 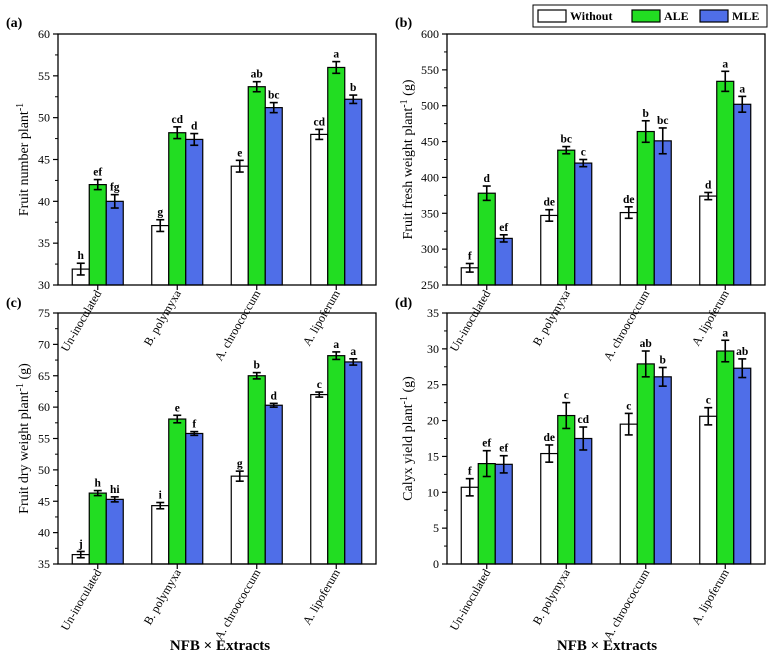 What do you see at coordinates (44, 470) in the screenshot?
I see `y-tick-label: 50` at bounding box center [44, 470].